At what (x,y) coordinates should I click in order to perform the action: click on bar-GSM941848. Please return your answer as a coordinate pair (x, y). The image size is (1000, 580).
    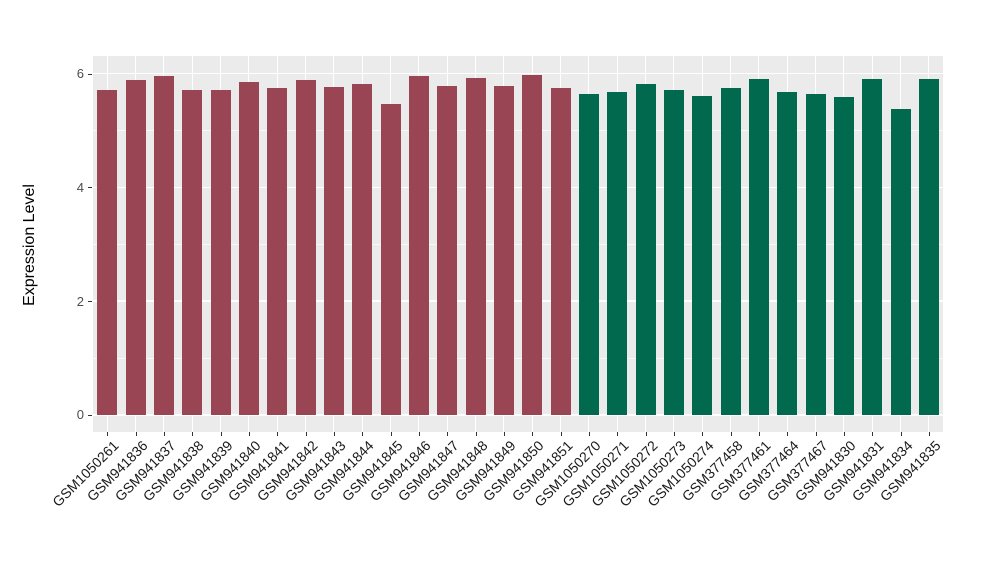
    Looking at the image, I should click on (475, 246).